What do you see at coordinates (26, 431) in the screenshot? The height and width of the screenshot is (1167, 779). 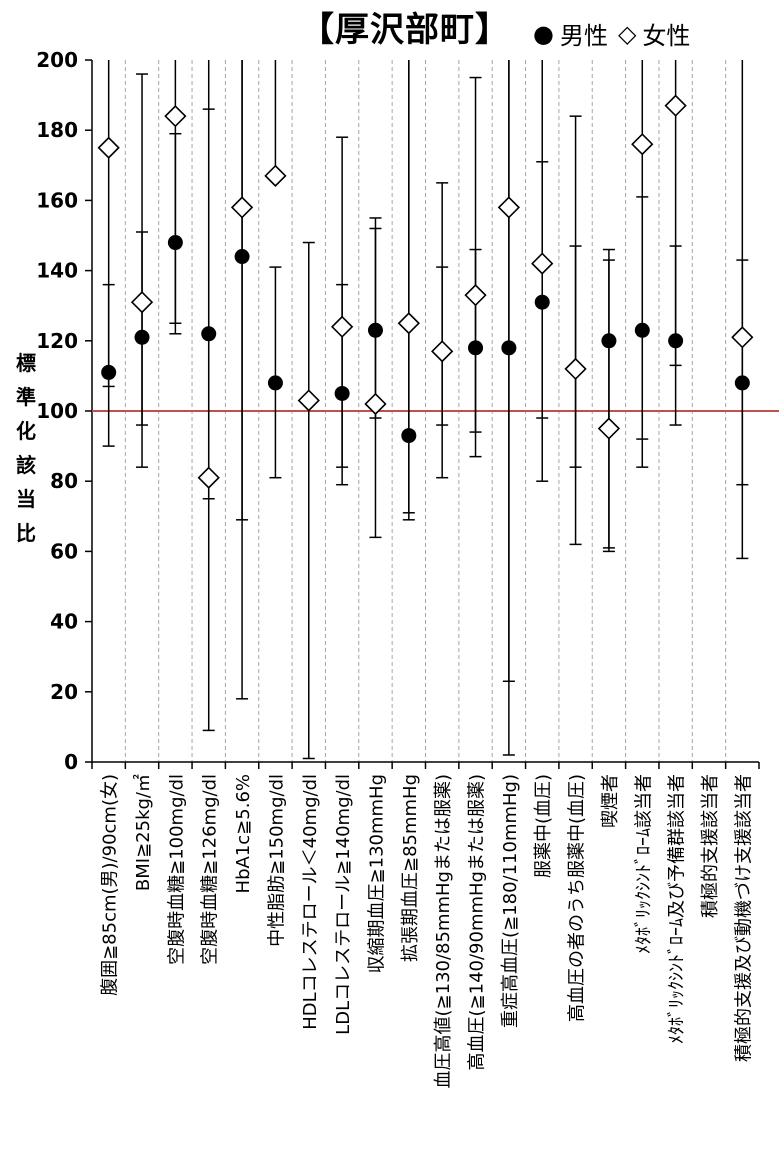 I see `y-axis-label-char: 化` at bounding box center [26, 431].